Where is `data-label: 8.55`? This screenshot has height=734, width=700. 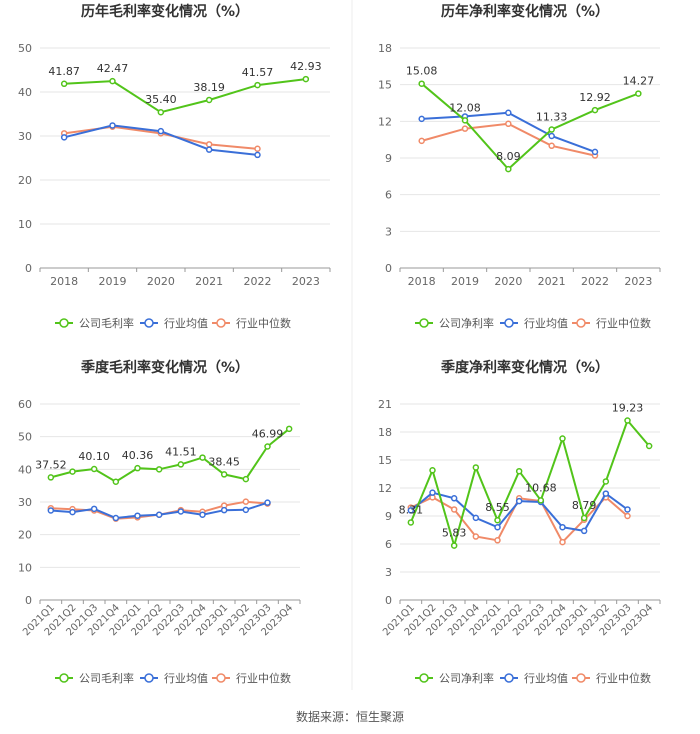 data-label: 8.55 is located at coordinates (497, 507).